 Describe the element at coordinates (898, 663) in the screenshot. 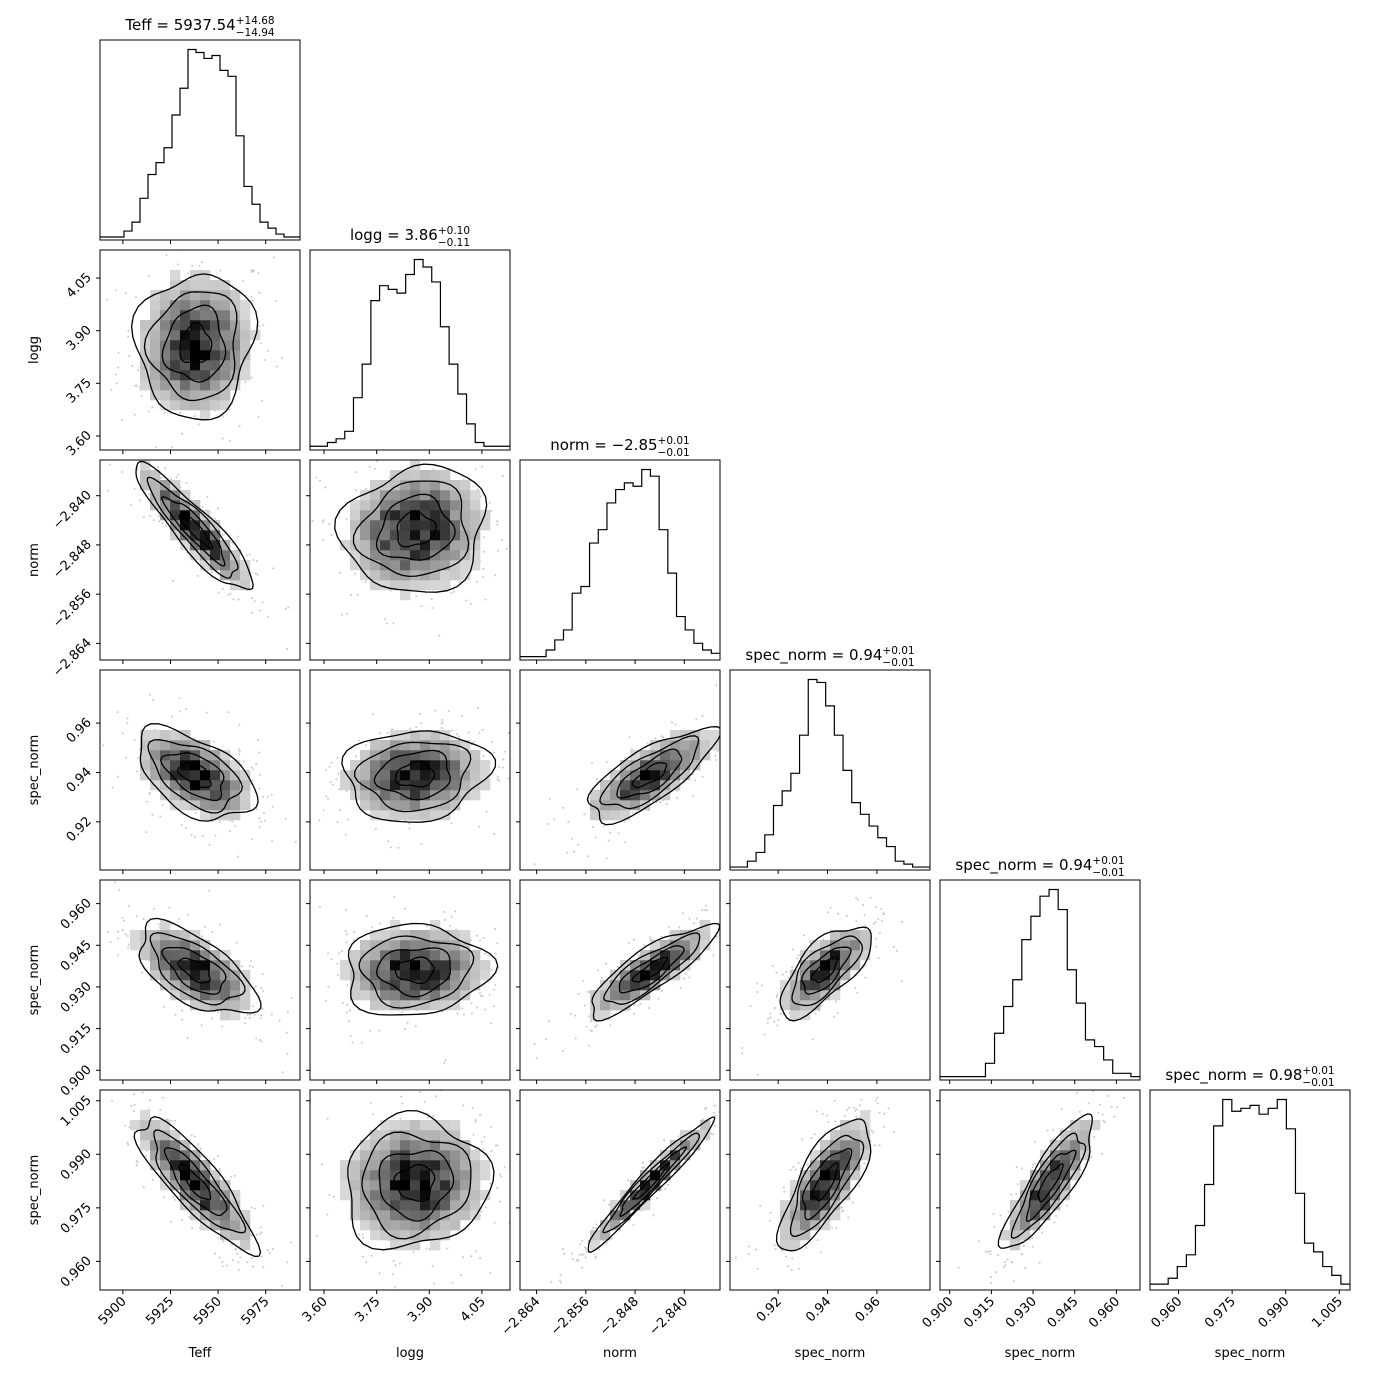

I see `histogram-title-lower-3: −0.01` at that location.